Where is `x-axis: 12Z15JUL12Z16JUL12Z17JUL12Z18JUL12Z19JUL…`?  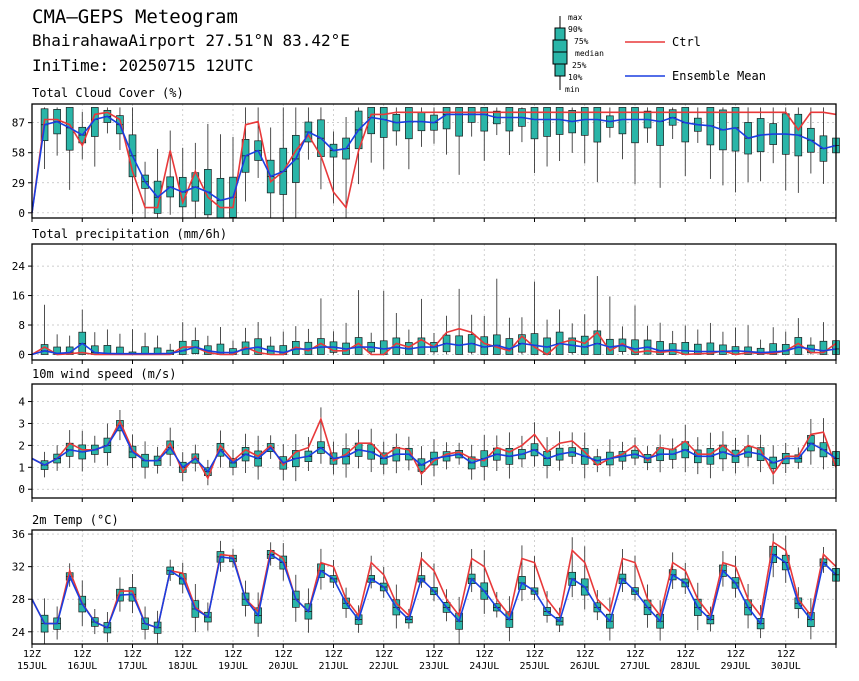
x-axis: 12Z15JUL12Z16JUL12Z17JUL12Z18JUL12Z19JUL… is located at coordinates (409, 660).